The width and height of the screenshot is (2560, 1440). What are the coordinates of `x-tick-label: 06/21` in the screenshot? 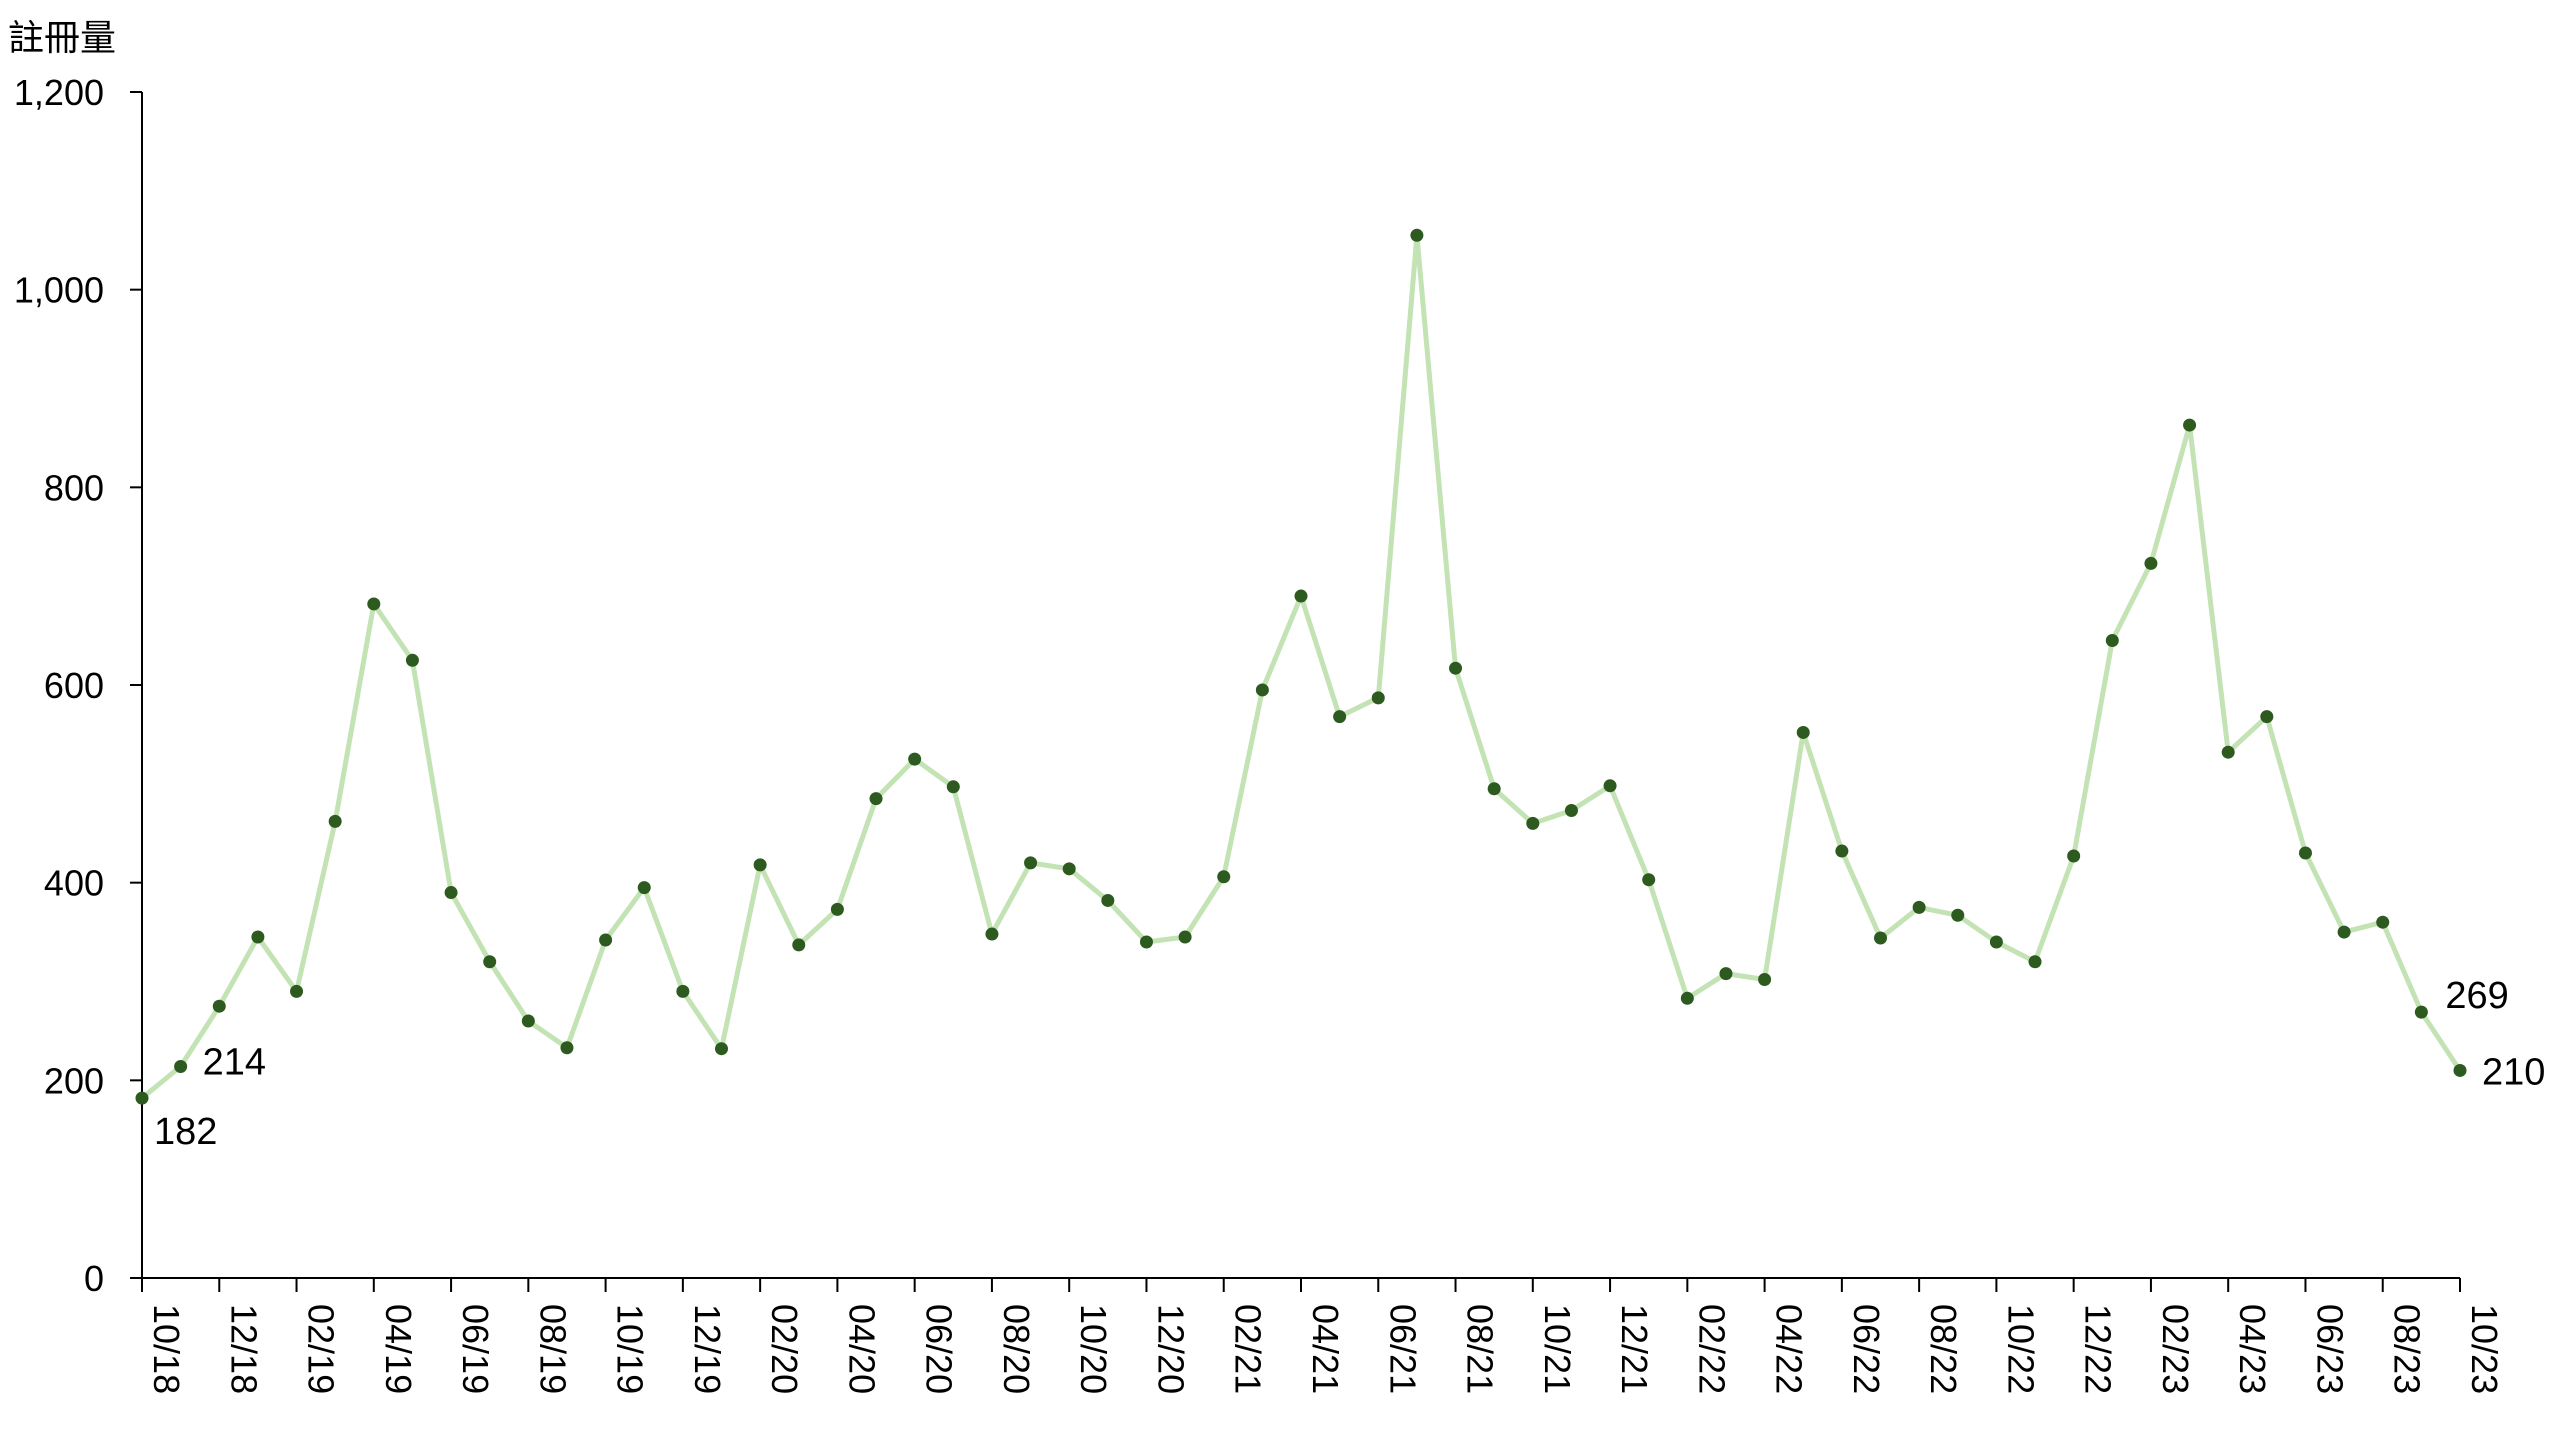 It's located at (1402, 1349).